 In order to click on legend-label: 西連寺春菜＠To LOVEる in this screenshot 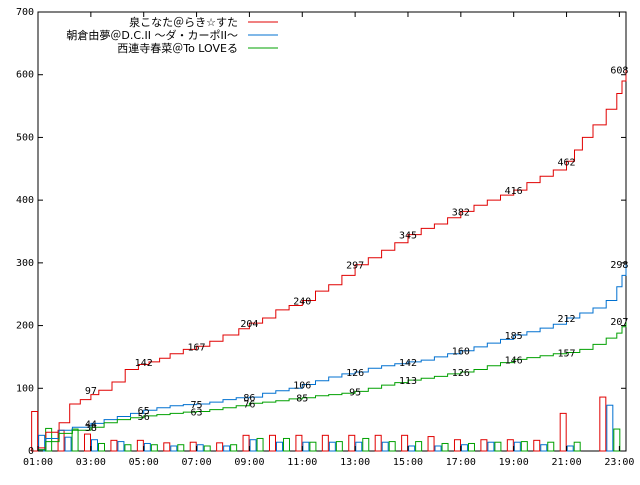, I will do `click(177, 48)`.